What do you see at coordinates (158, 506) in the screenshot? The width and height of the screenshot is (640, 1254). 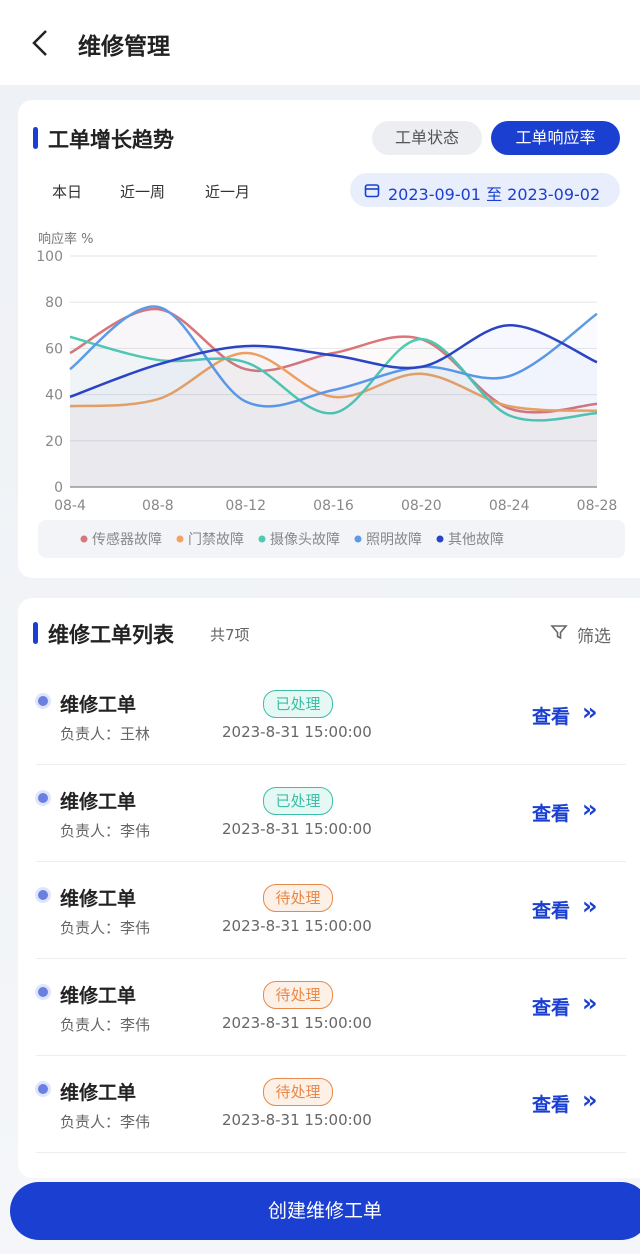 I see `x-tick-label: 08-8` at bounding box center [158, 506].